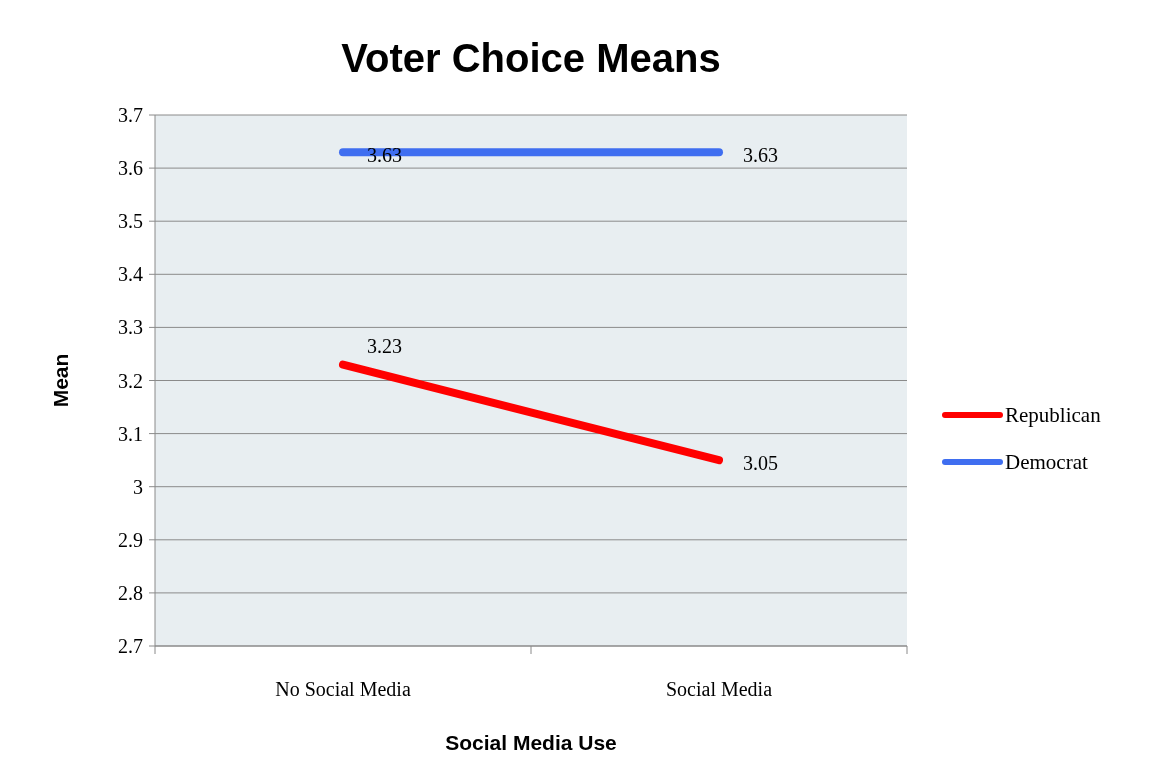 This screenshot has height=784, width=1151. What do you see at coordinates (130, 168) in the screenshot?
I see `y-tick-label: 3.6` at bounding box center [130, 168].